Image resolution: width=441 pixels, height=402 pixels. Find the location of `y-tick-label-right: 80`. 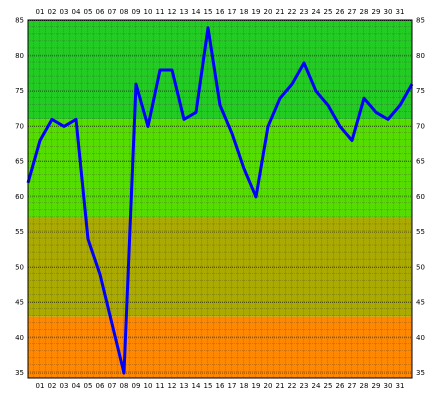

y-tick-label-right: 80 is located at coordinates (420, 56).